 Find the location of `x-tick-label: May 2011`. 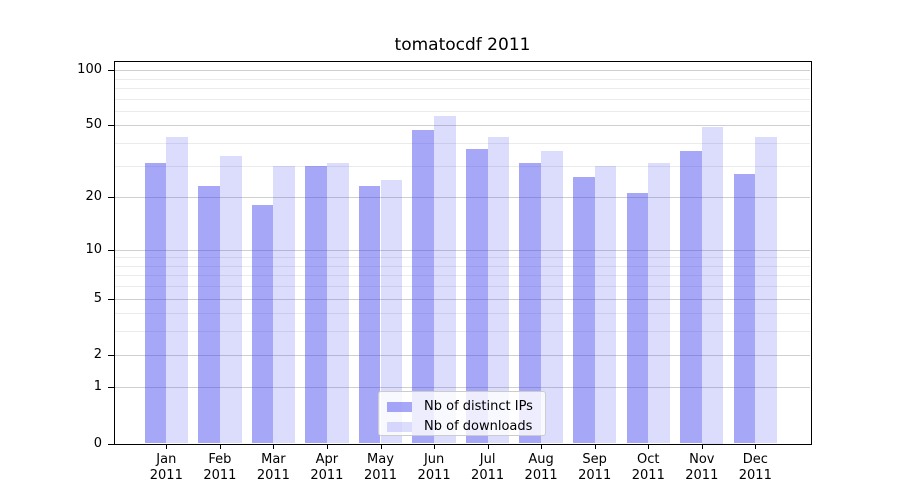

x-tick-label: May 2011 is located at coordinates (380, 467).